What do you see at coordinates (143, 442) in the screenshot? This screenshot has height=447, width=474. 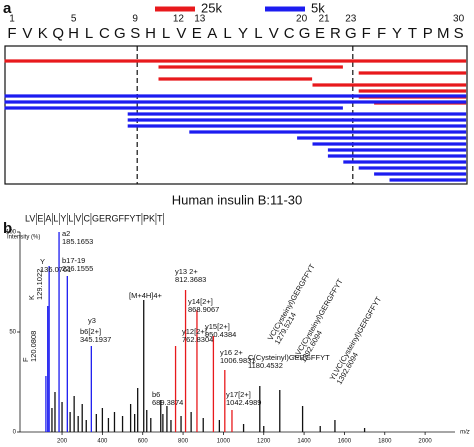 I see `x-tick-label: 600` at bounding box center [143, 442].